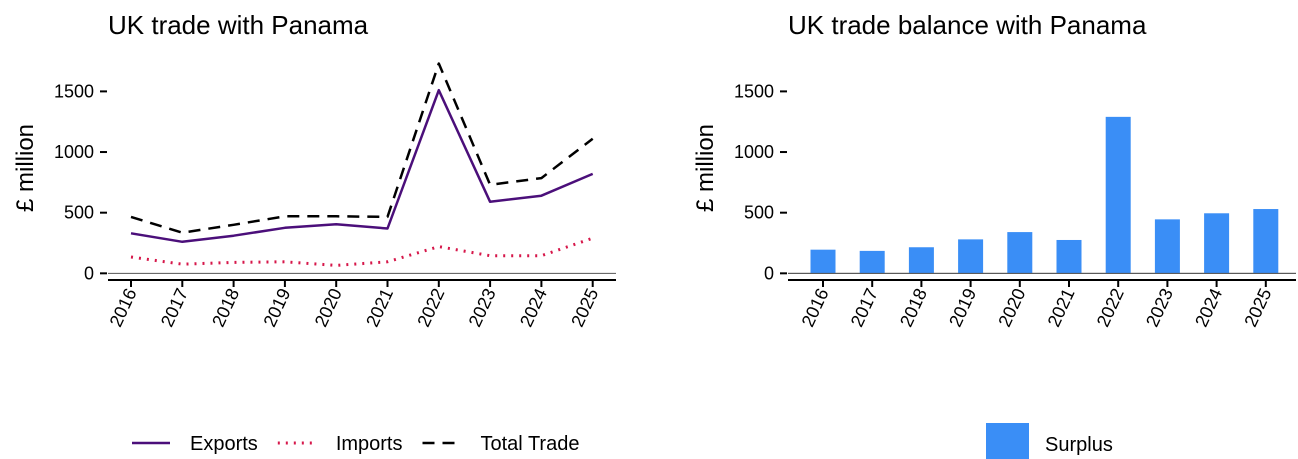  What do you see at coordinates (362, 251) in the screenshot?
I see `series-line-imports` at bounding box center [362, 251].